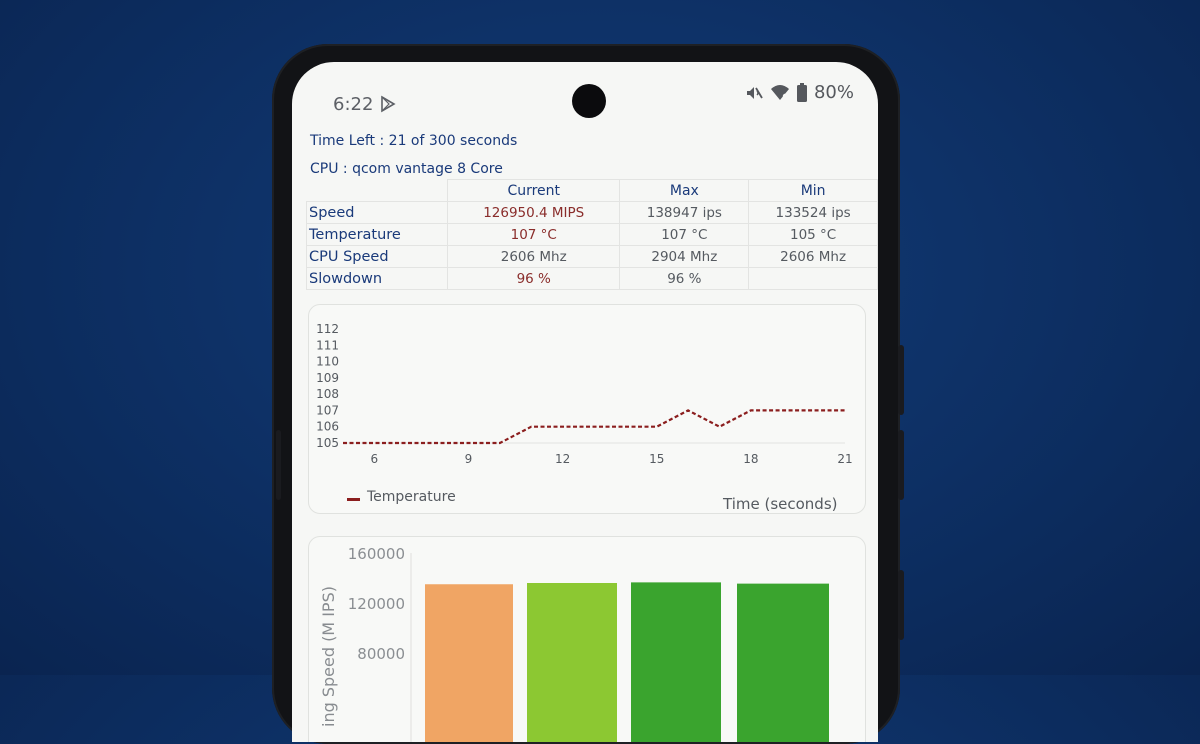 Image resolution: width=1200 pixels, height=744 pixels. I want to click on y-tick-label: 105, so click(327, 443).